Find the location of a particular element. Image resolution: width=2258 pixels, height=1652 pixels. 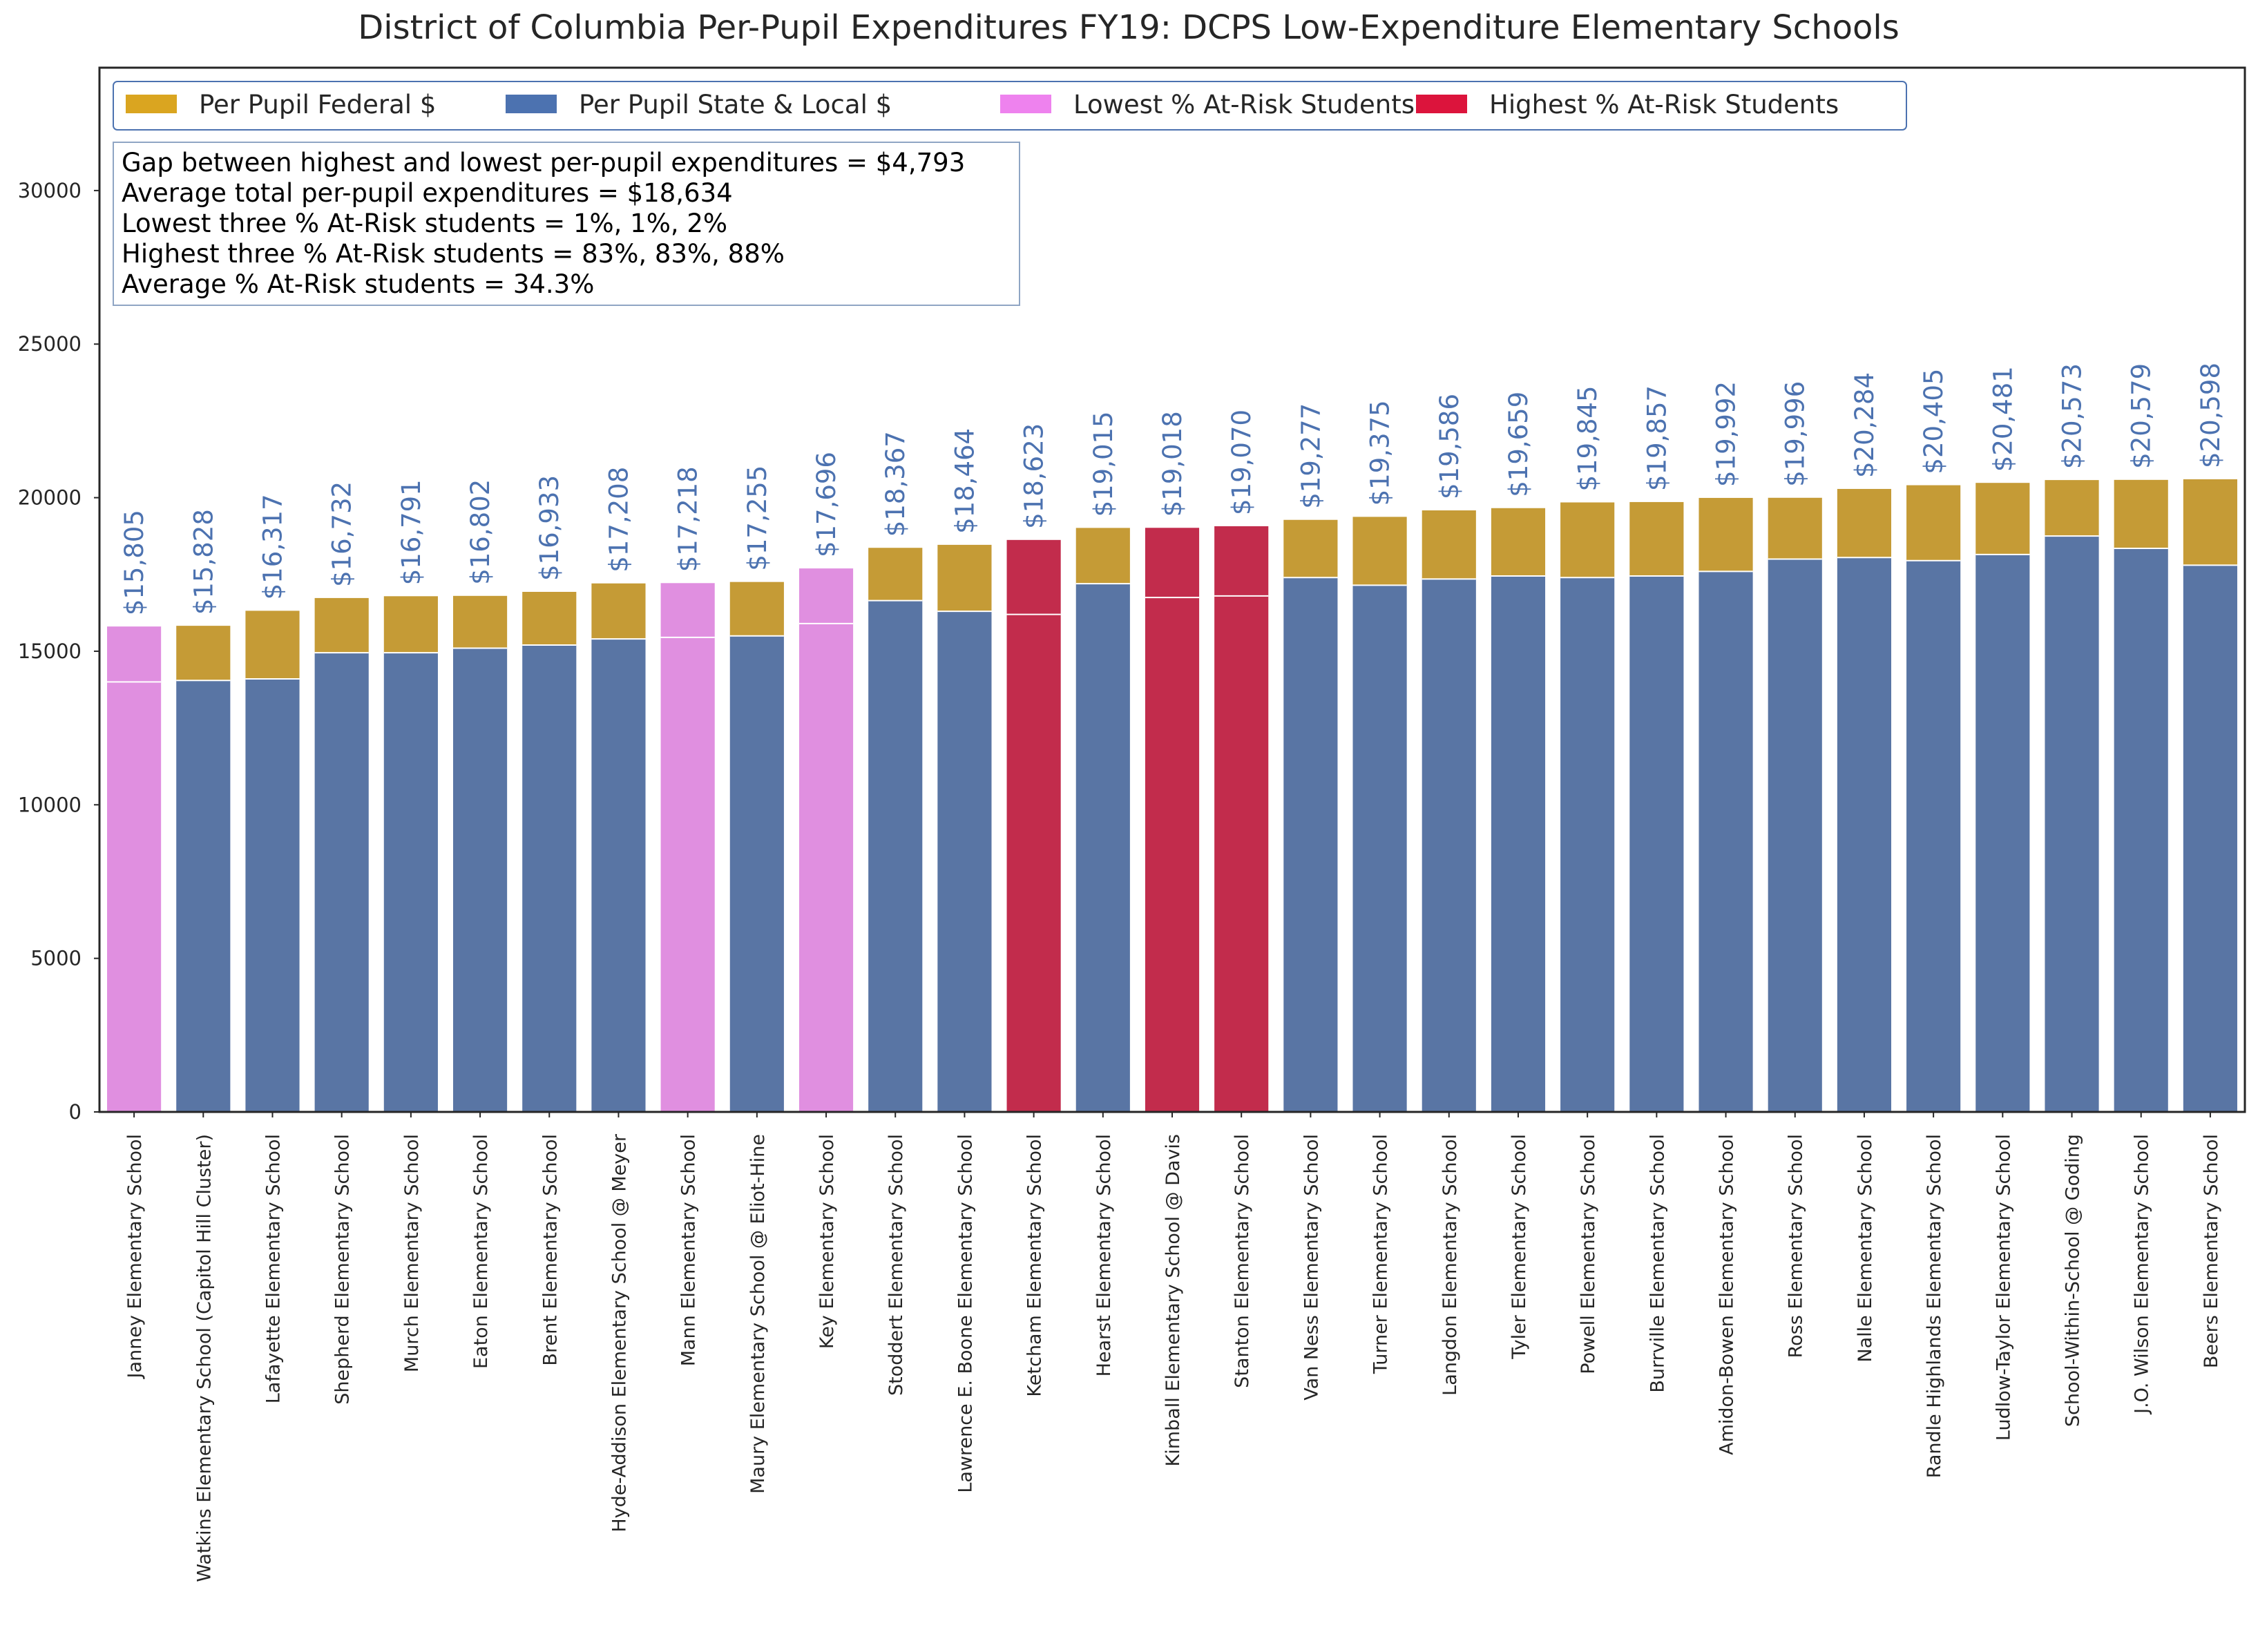

x-tick-label: Mann Elementary School is located at coordinates (689, 1250).